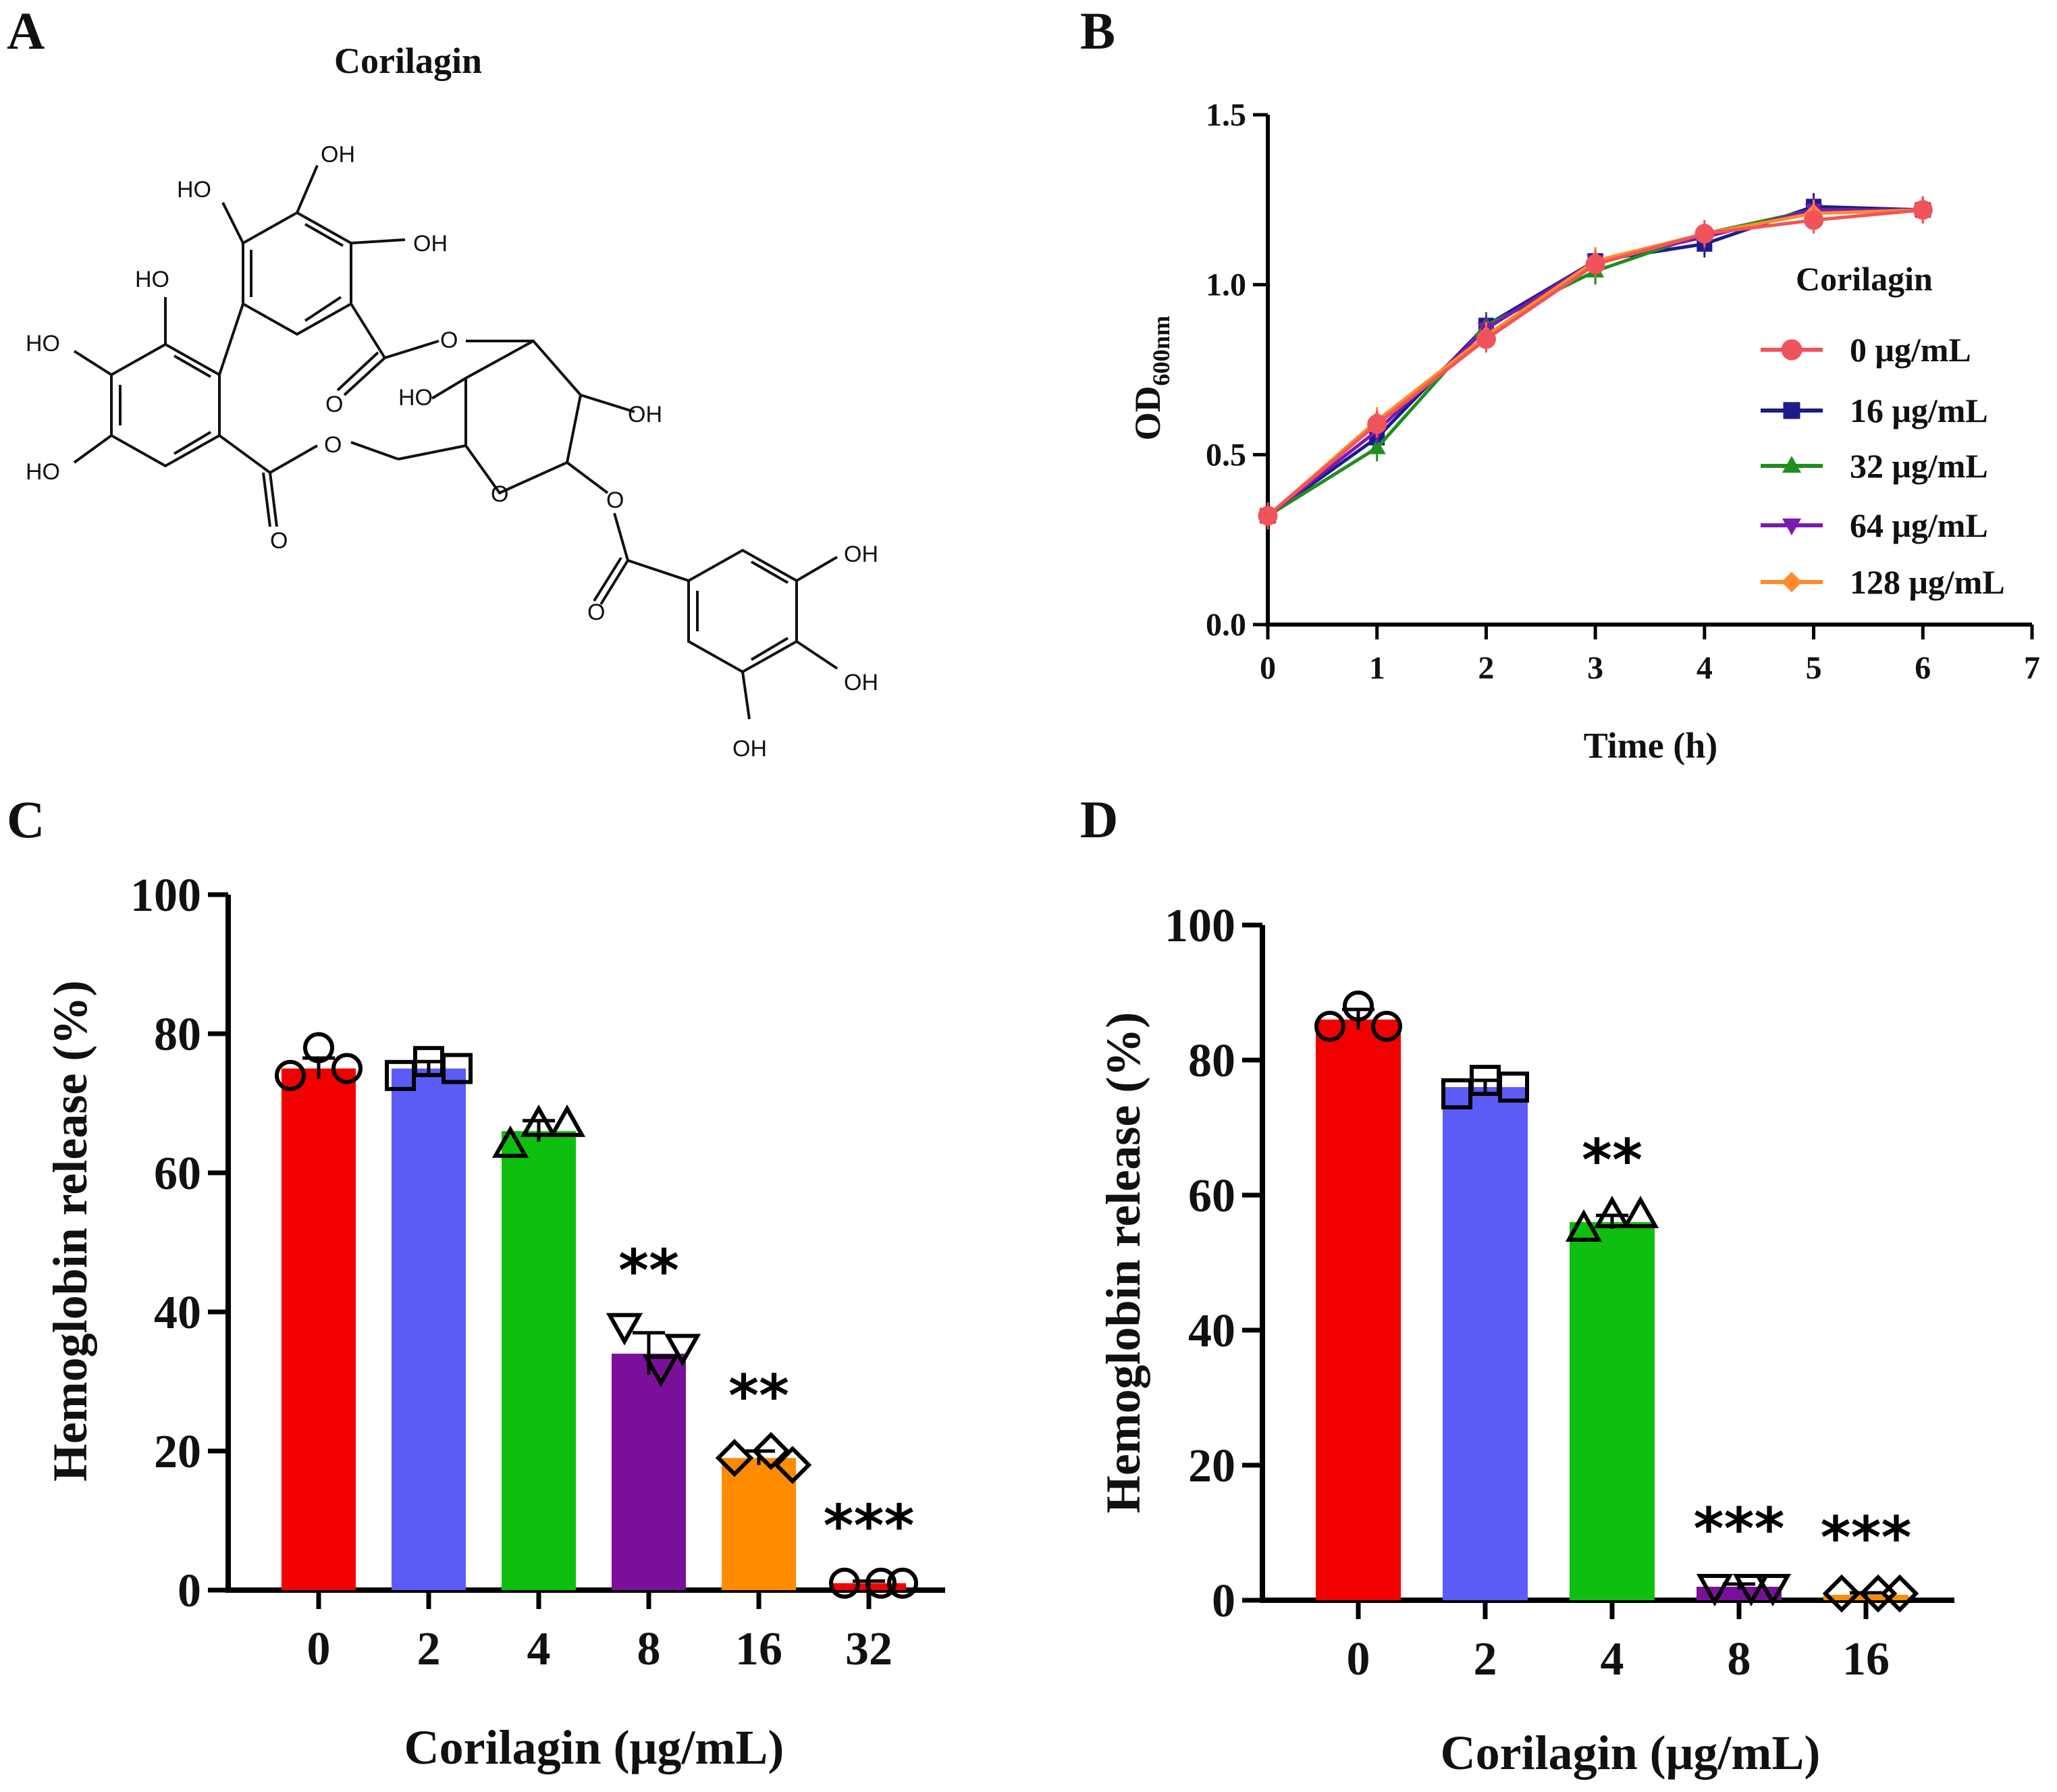 The image size is (2057, 1792). What do you see at coordinates (1211, 1196) in the screenshot?
I see `d-y-tick-label: 60` at bounding box center [1211, 1196].